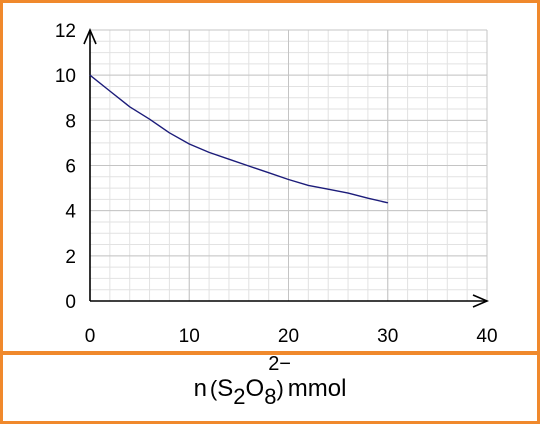 The height and width of the screenshot is (424, 540). I want to click on caption-separator, so click(270, 353).